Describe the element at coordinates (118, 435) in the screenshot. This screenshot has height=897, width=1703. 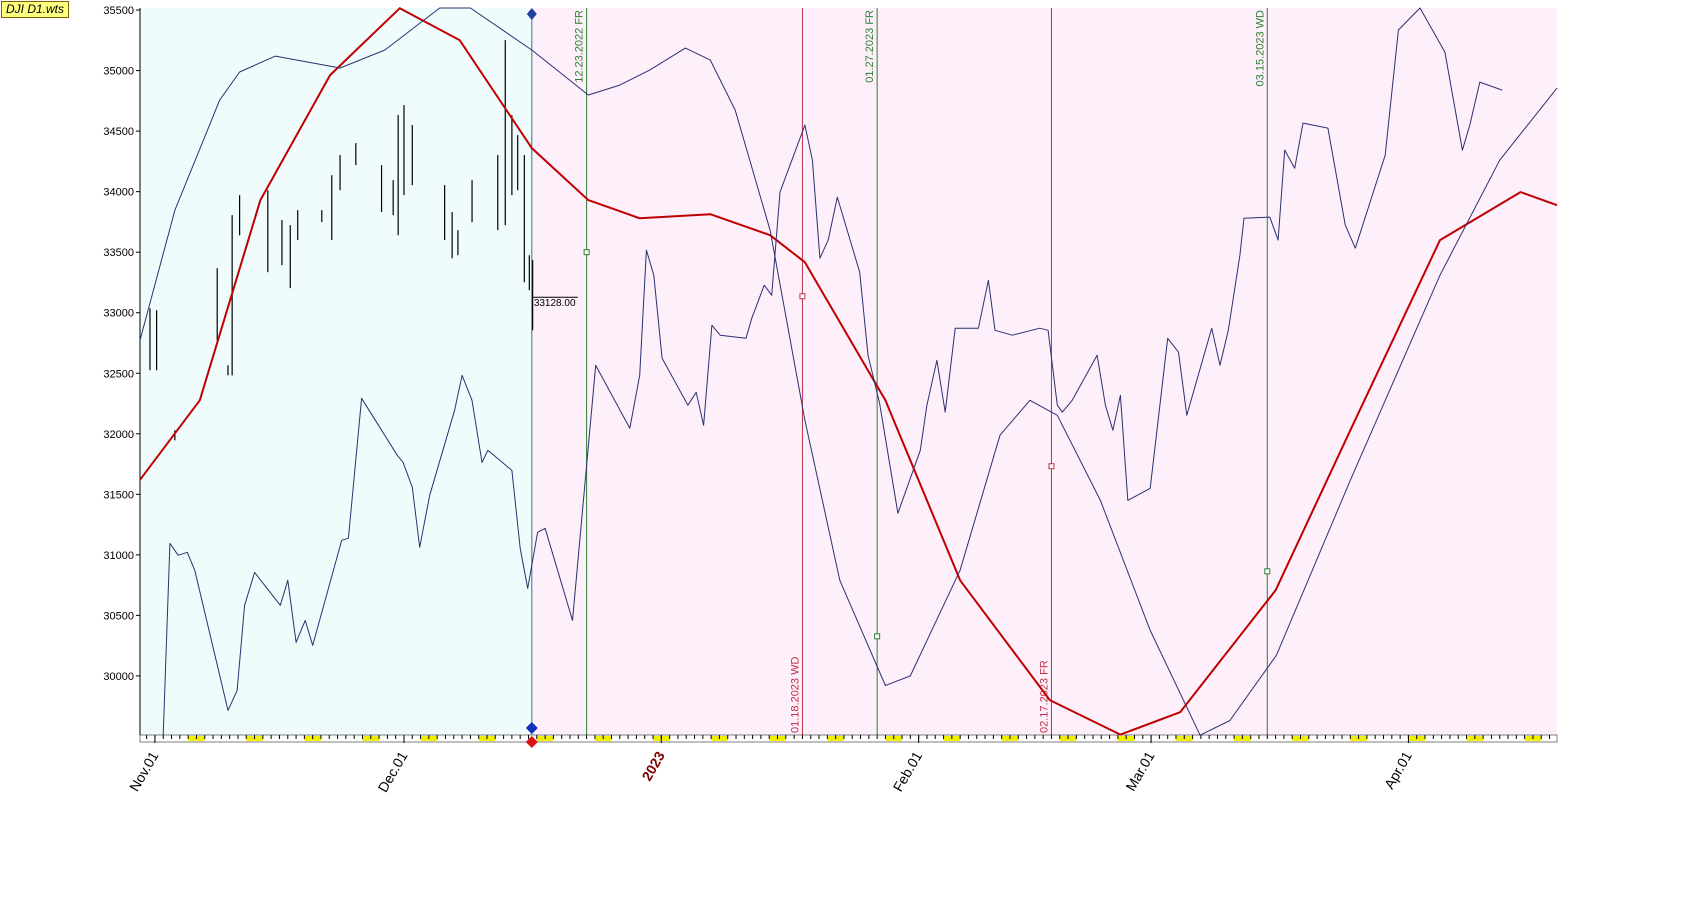
I see `y-tick-label: 32000` at that location.